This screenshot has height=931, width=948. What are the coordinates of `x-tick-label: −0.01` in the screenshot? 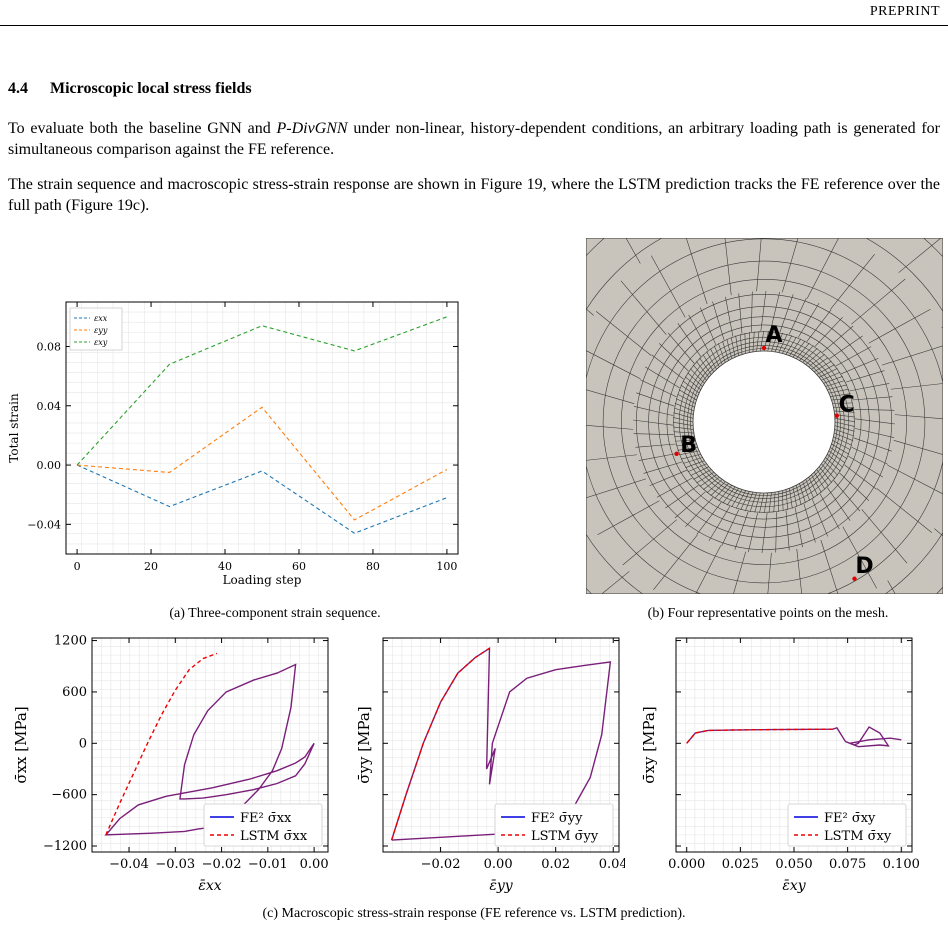 It's located at (268, 864).